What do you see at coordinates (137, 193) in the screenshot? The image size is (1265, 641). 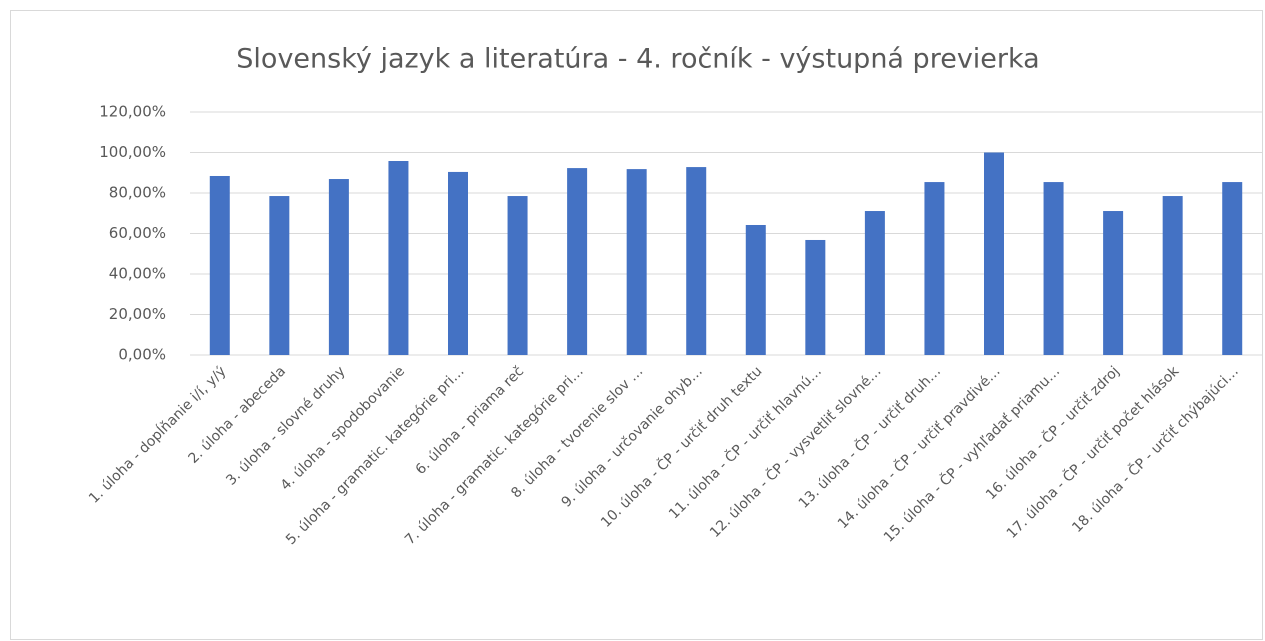 I see `y-tick-label: 80,00%` at bounding box center [137, 193].